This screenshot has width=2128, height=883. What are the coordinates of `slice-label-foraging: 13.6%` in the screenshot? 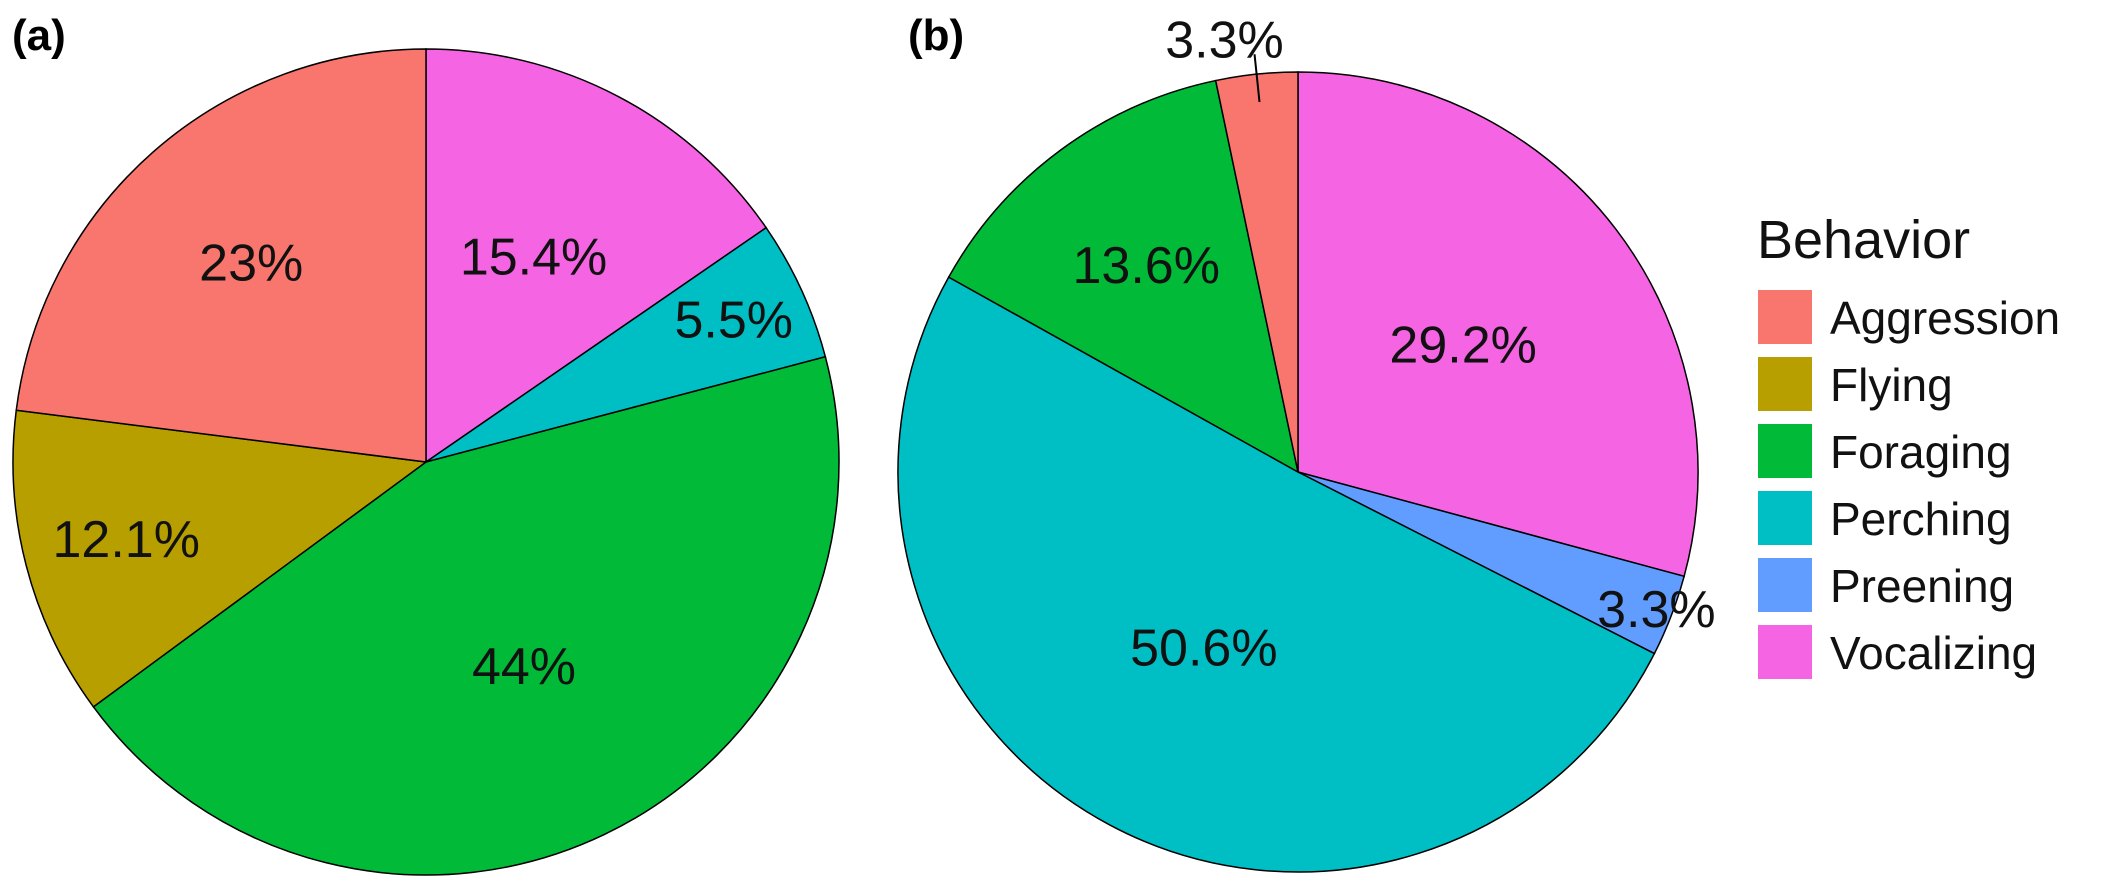 It's located at (1146, 266).